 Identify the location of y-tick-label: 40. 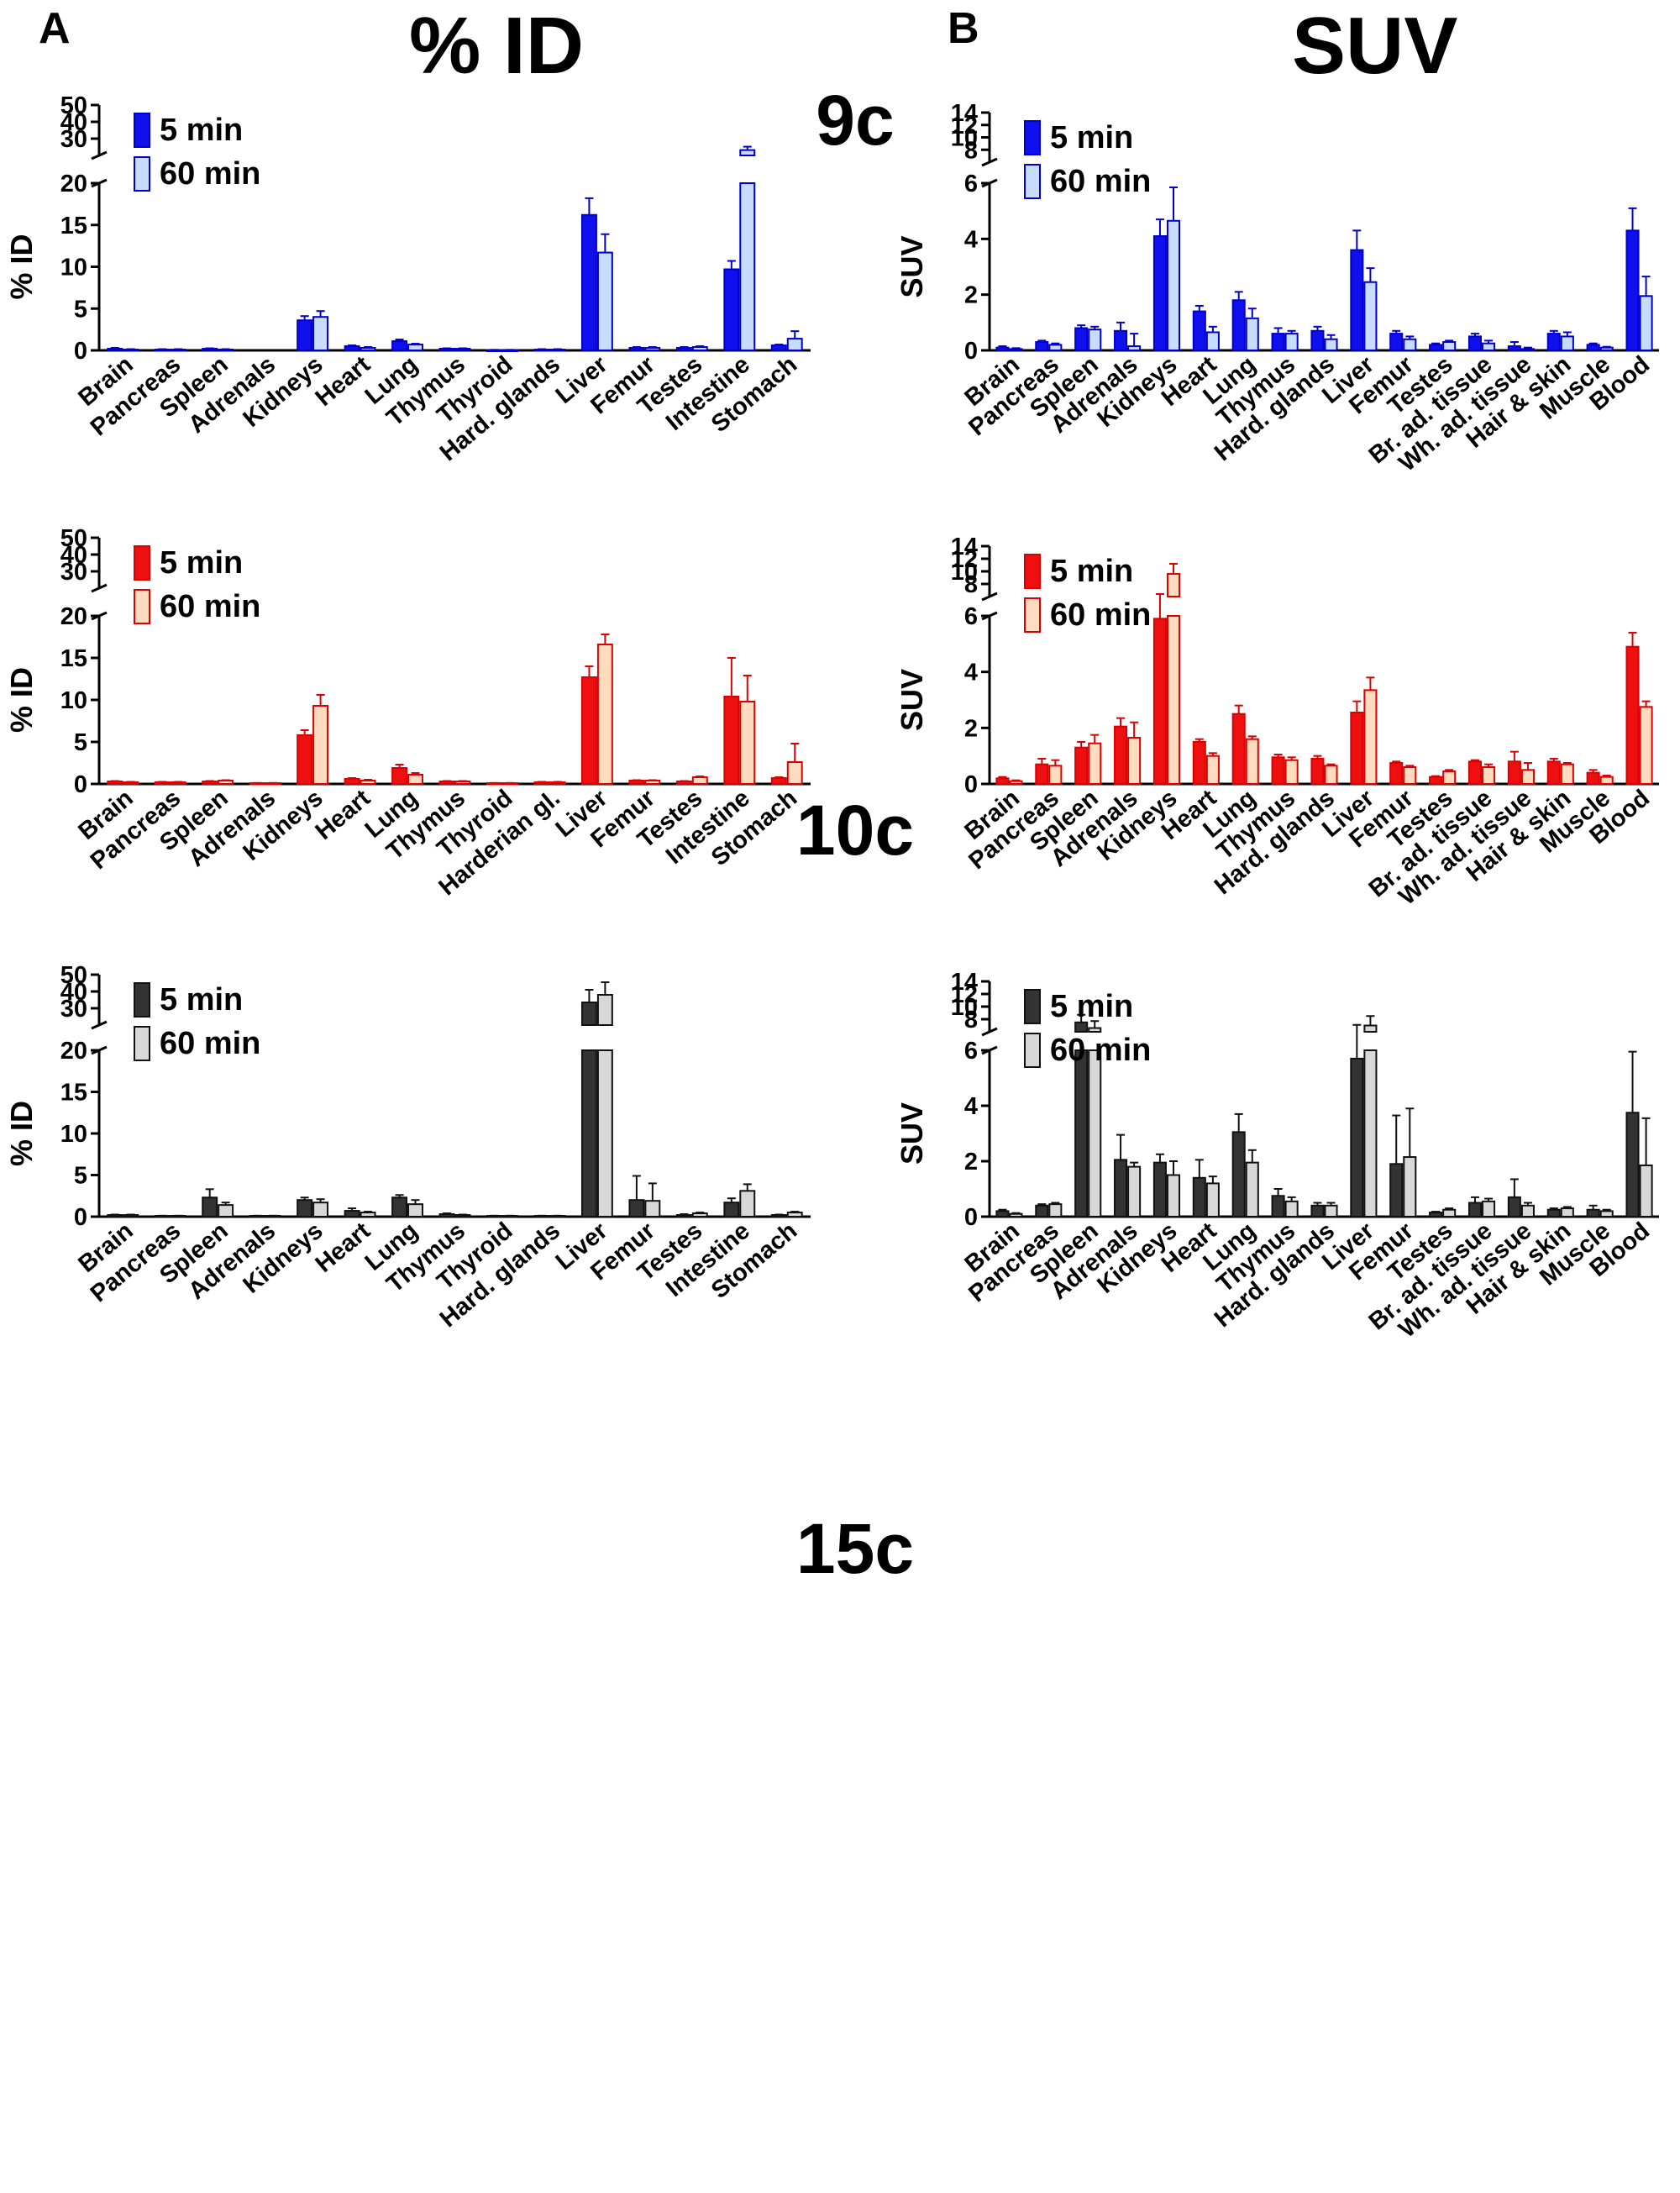
(73, 123).